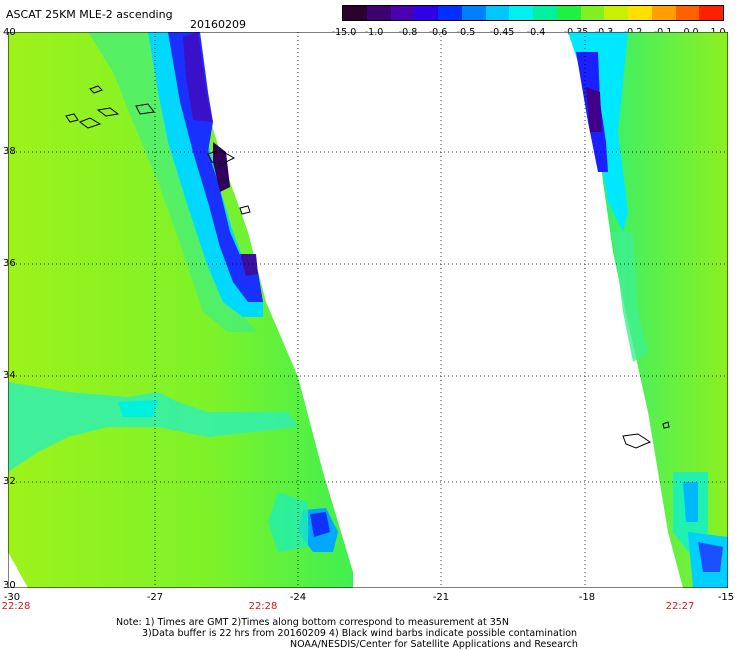 This screenshot has height=650, width=740. I want to click on wind-band-core, so click(138, 408).